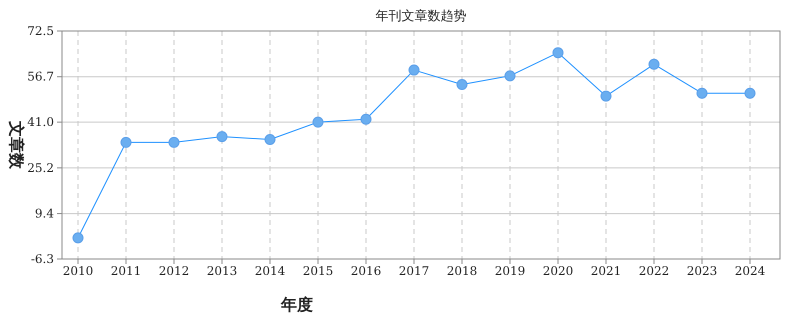  Describe the element at coordinates (40, 77) in the screenshot. I see `y-tick-label: 56.7` at that location.